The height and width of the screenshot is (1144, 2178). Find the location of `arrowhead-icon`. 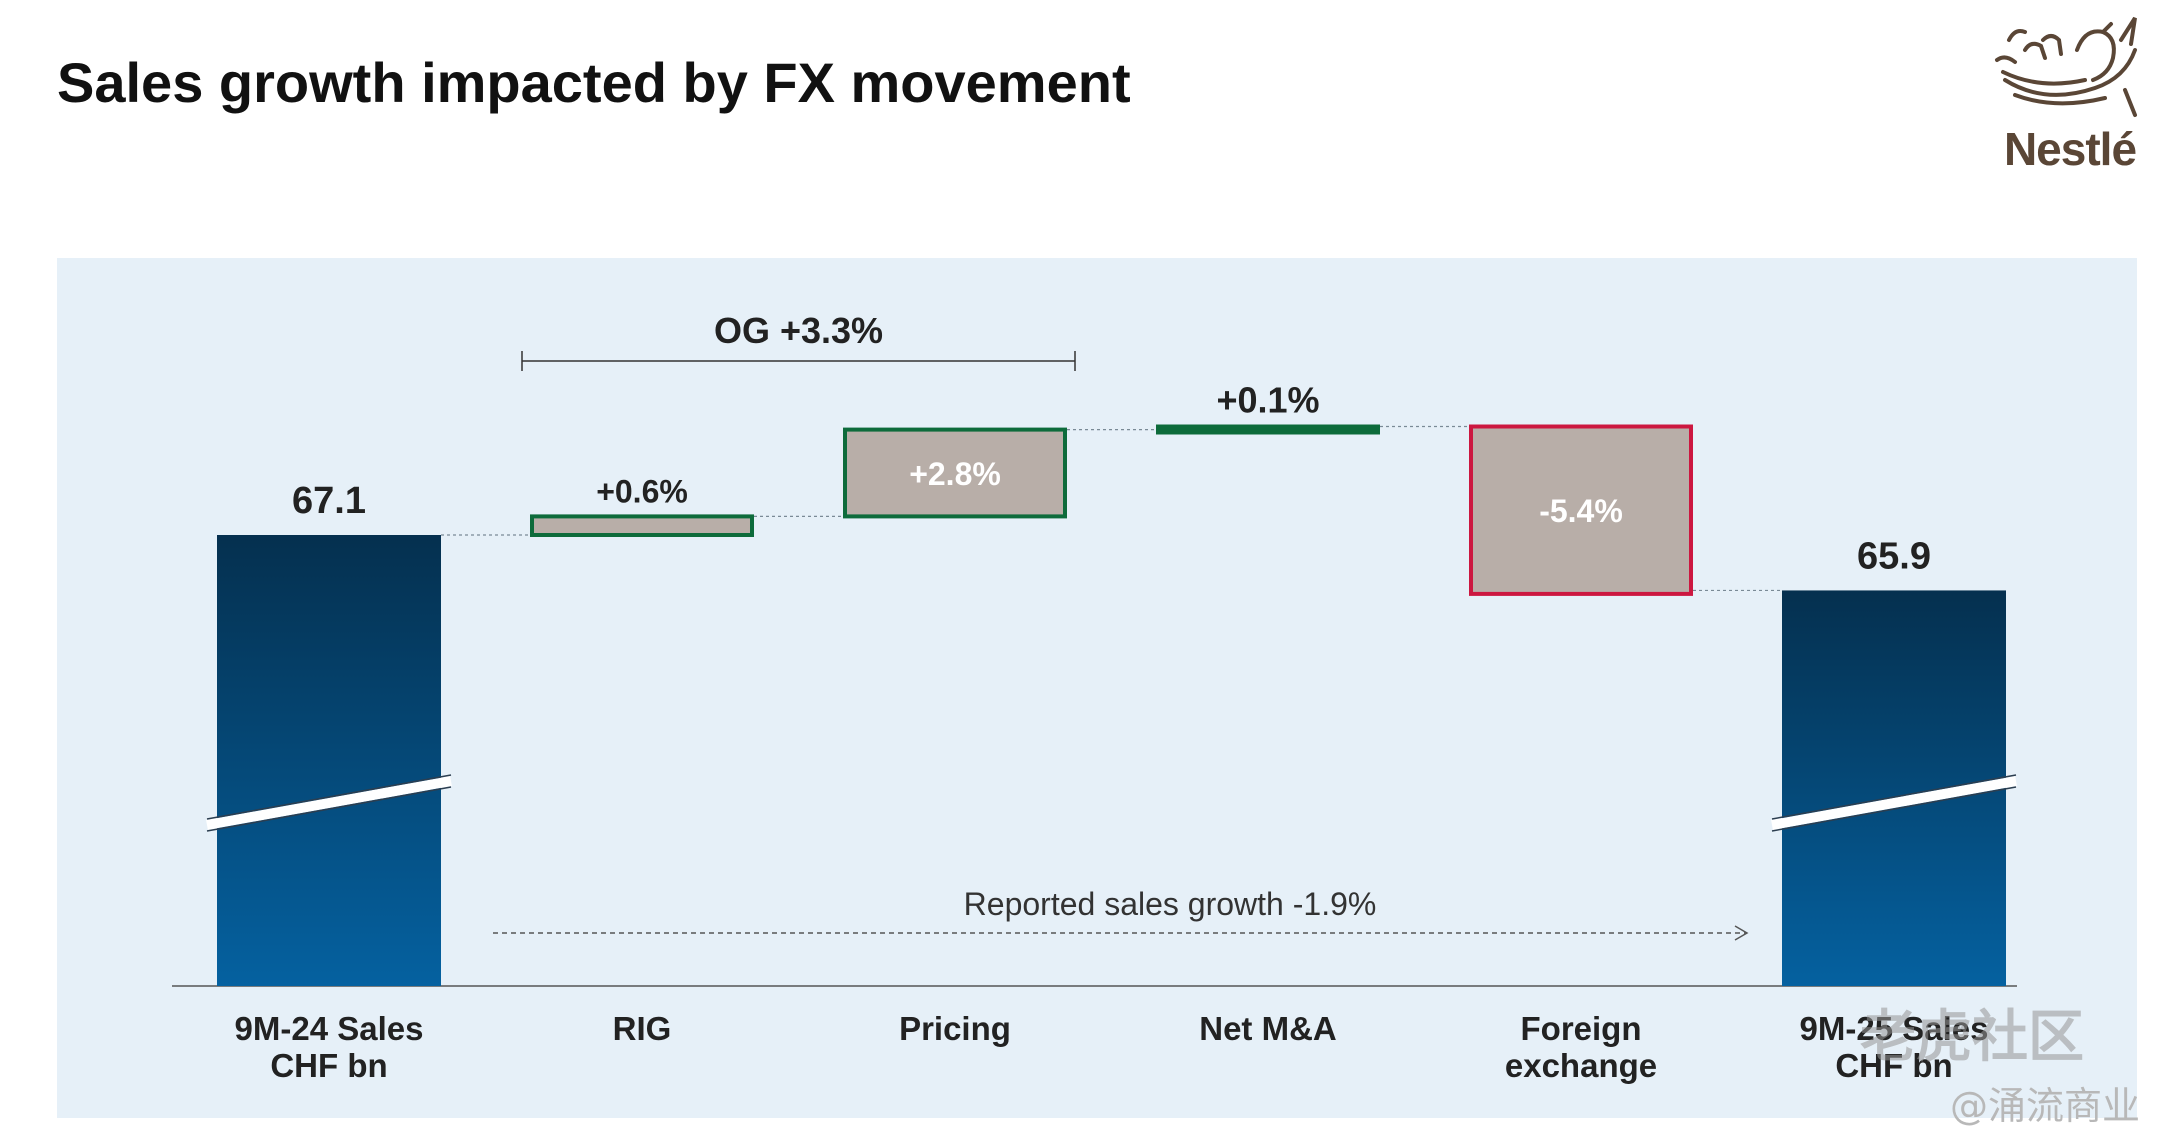

arrowhead-icon is located at coordinates (1741, 933).